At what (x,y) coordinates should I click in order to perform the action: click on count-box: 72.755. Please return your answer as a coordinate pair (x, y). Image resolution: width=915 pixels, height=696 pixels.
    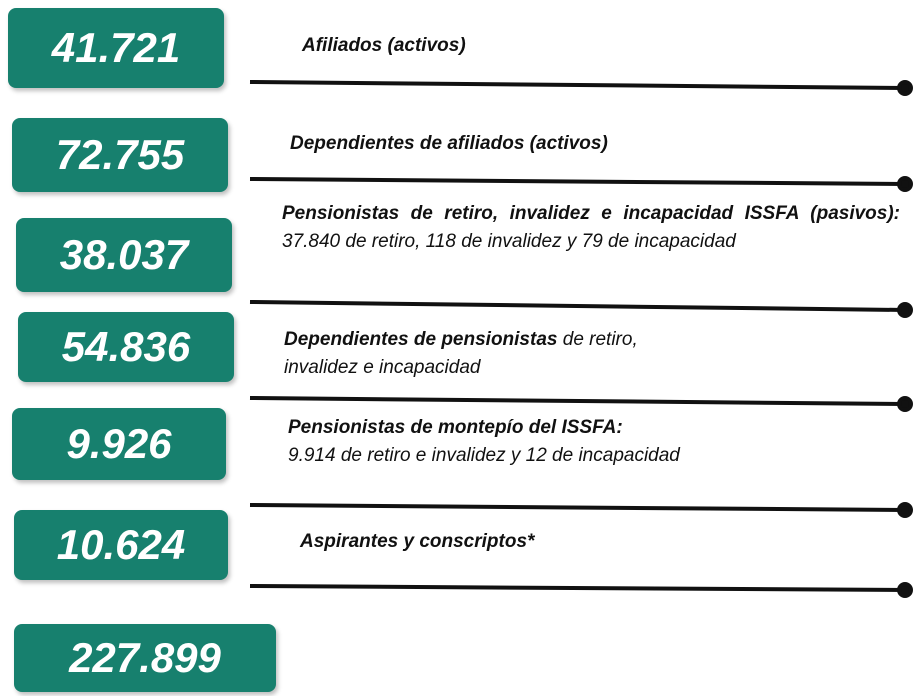
    Looking at the image, I should click on (120, 155).